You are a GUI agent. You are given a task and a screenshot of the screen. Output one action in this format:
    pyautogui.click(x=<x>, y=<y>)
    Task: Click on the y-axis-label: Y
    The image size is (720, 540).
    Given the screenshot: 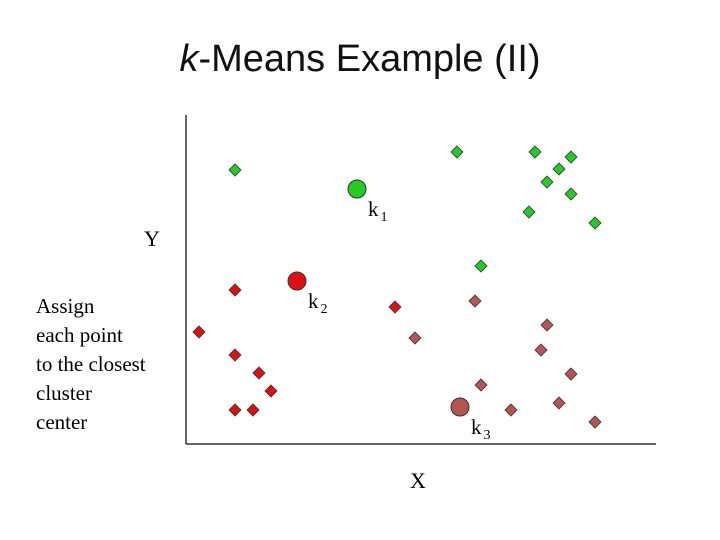 What is the action you would take?
    pyautogui.click(x=152, y=238)
    